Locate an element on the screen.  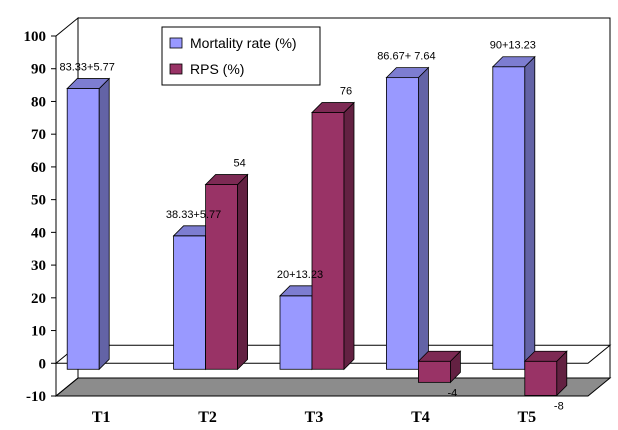
y-tick-label: 50 is located at coordinates (38, 201).